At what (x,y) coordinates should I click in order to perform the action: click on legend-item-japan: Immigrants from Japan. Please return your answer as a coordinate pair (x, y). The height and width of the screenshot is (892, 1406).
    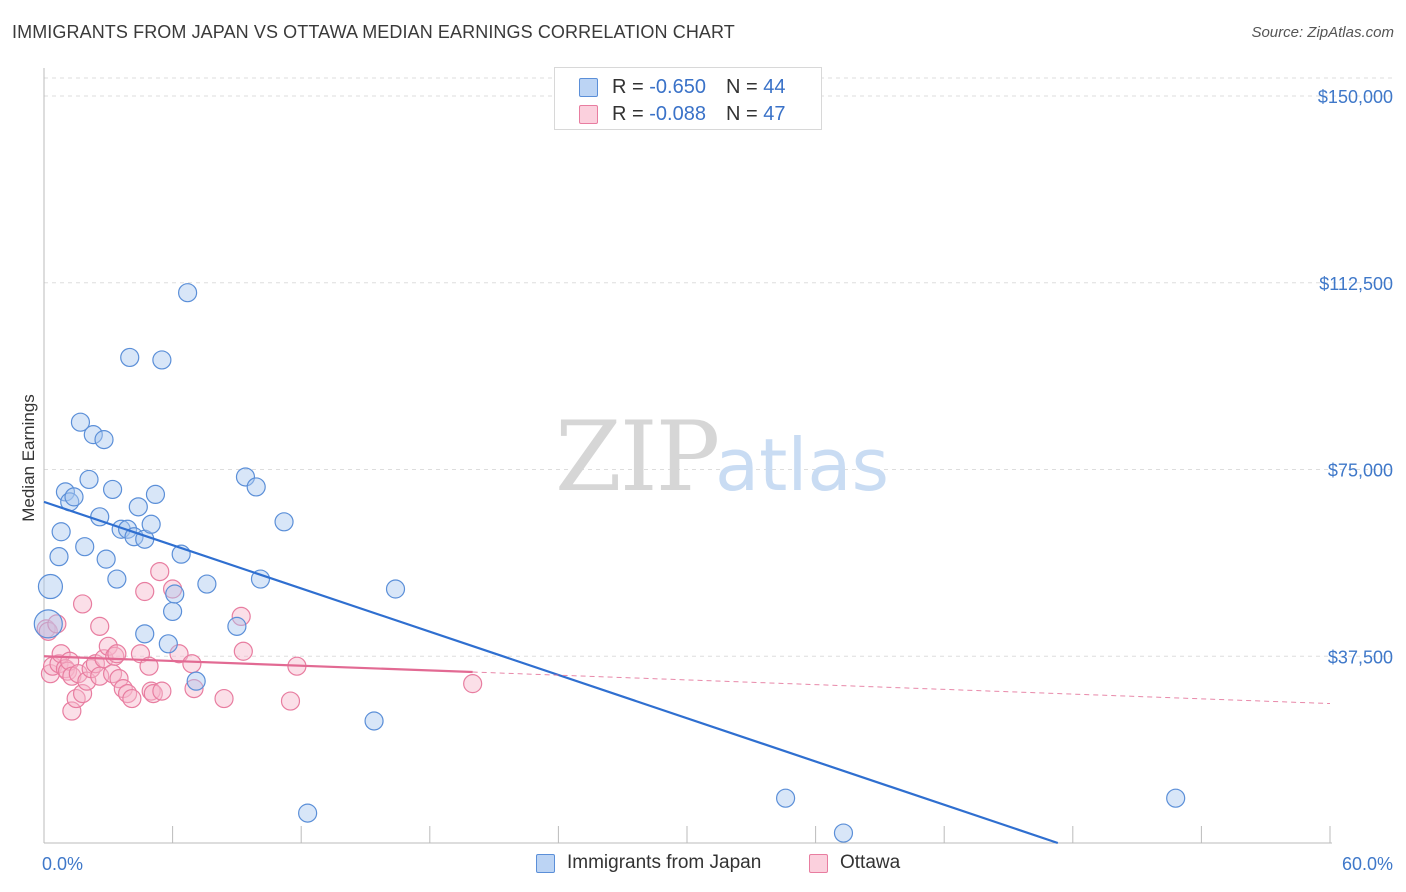
    Looking at the image, I should click on (648, 863).